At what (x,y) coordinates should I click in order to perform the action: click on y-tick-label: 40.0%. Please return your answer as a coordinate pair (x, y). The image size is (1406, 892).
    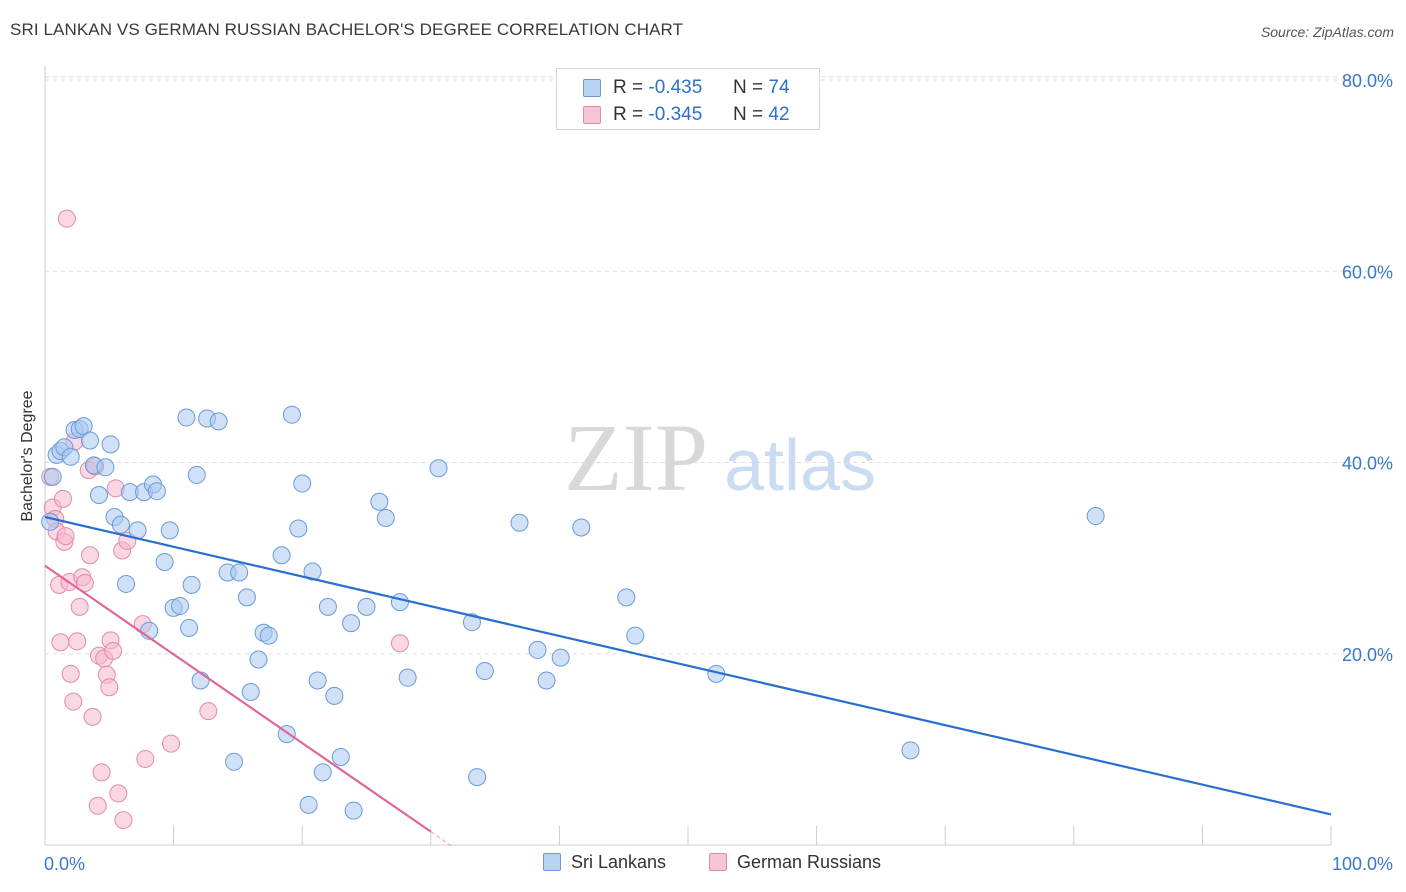
    Looking at the image, I should click on (1367, 464).